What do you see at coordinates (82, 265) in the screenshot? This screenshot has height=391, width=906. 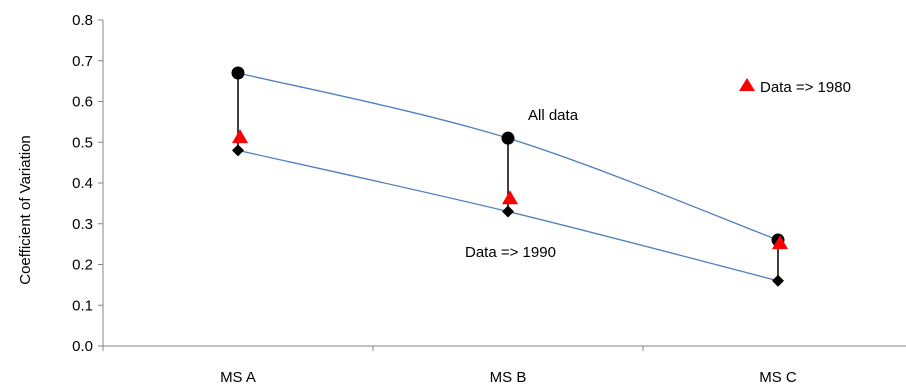 I see `y-tick-label: 0.2` at bounding box center [82, 265].